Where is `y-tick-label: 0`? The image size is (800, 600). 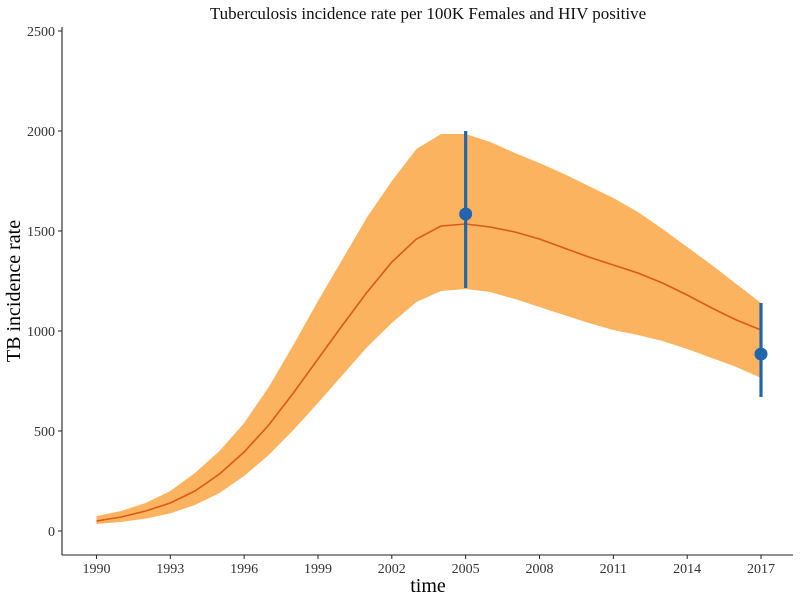
y-tick-label: 0 is located at coordinates (51, 532).